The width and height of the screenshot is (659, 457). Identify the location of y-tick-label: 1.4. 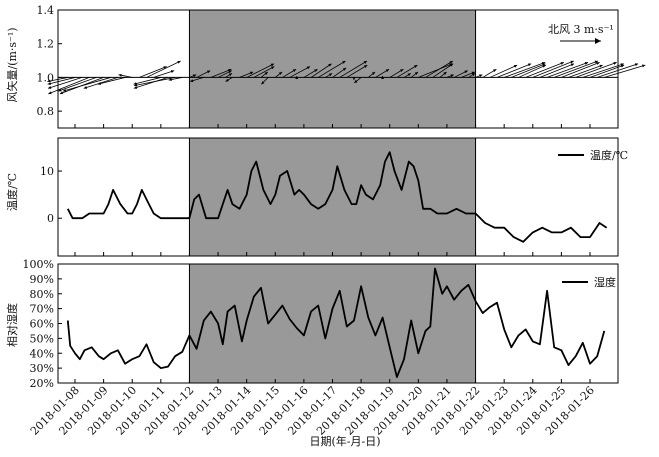
(46, 10).